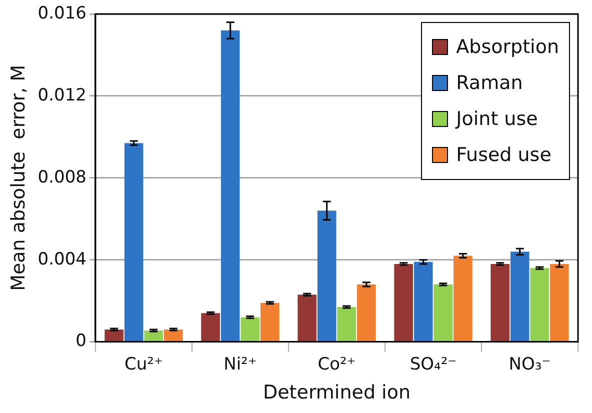  What do you see at coordinates (529, 364) in the screenshot?
I see `x-tick-label: NO₃⁻` at bounding box center [529, 364].